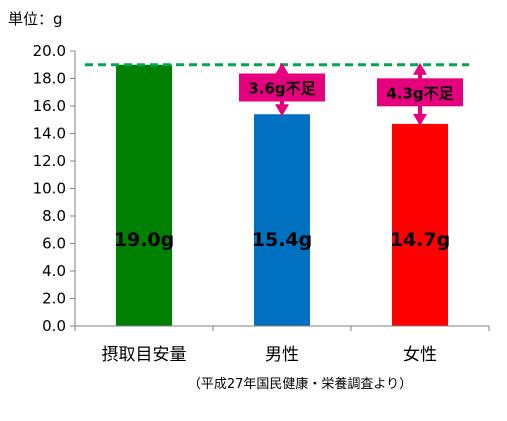 The image size is (507, 421). Describe the element at coordinates (54, 299) in the screenshot. I see `y-tick-label: 2.0` at that location.